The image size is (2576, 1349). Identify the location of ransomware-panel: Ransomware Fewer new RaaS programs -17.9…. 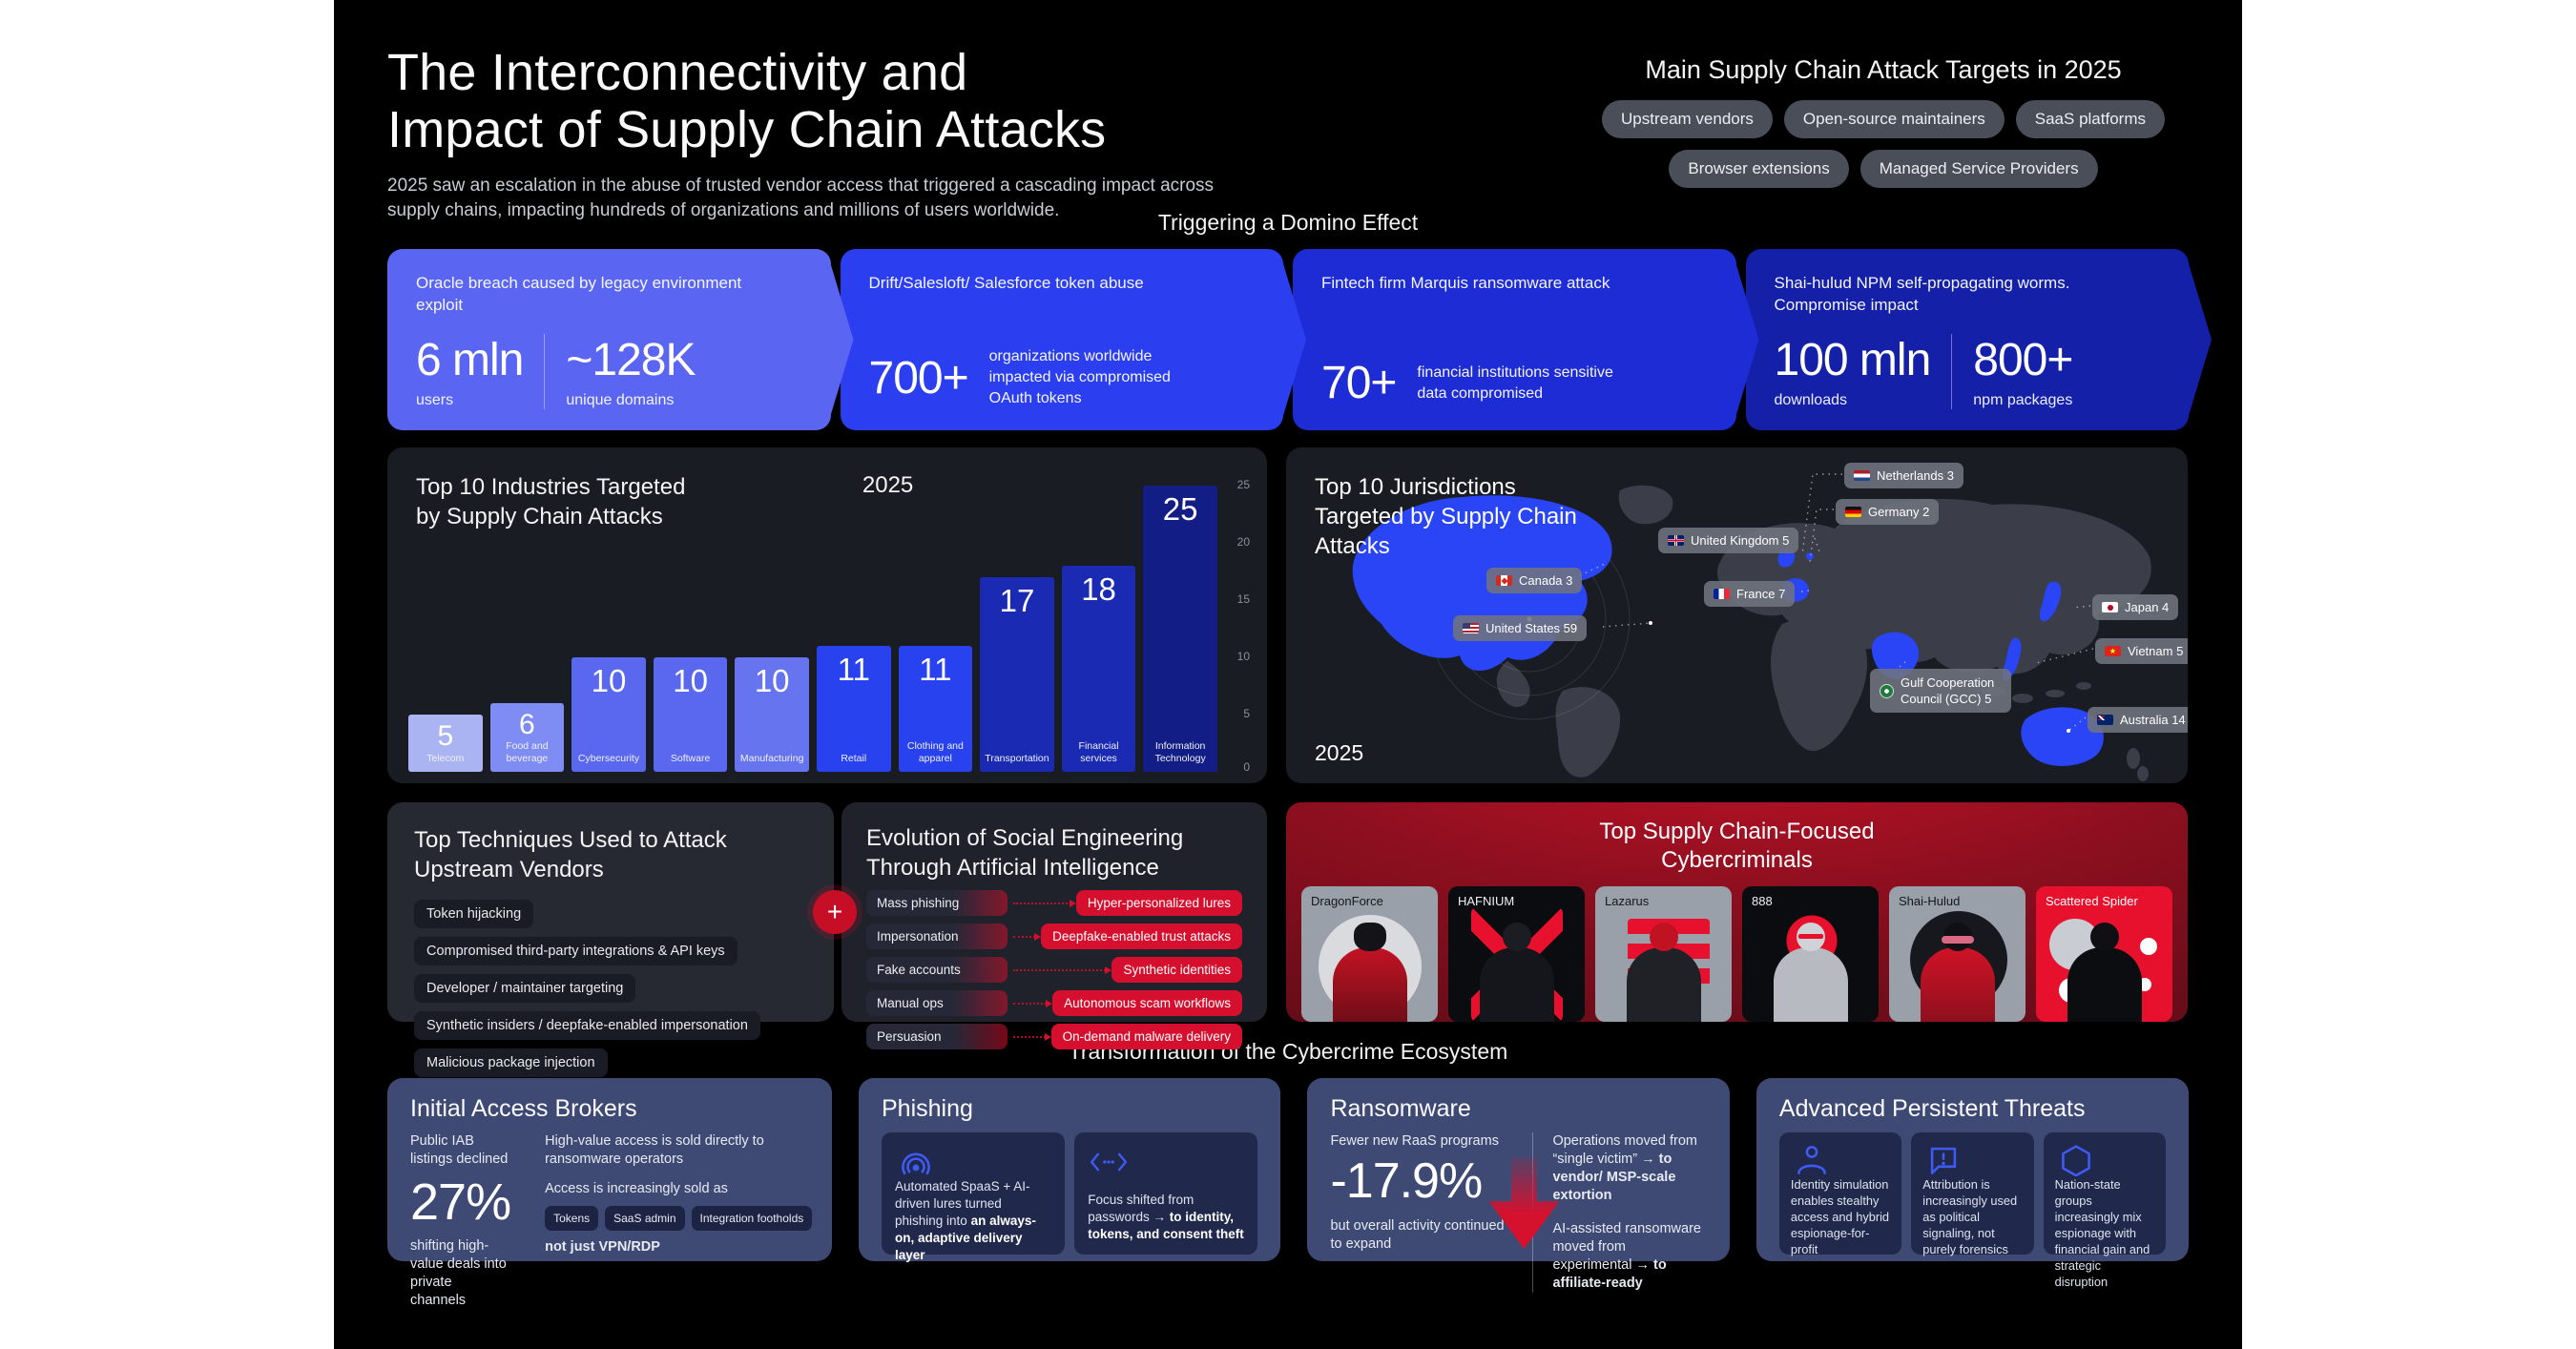
(1518, 1185).